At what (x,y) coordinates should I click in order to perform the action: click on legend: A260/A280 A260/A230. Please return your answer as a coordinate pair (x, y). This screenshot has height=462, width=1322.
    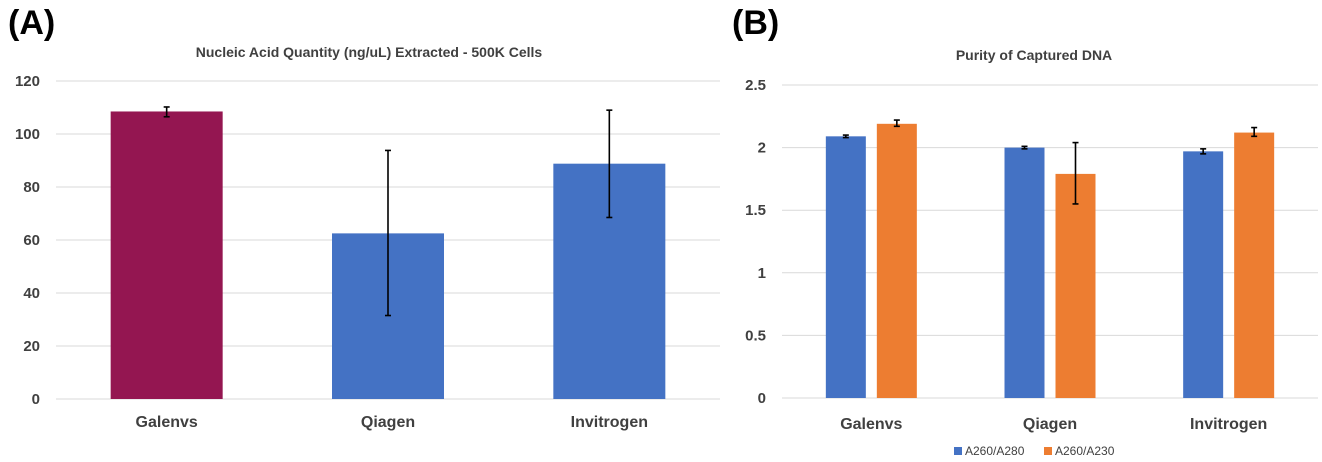
    Looking at the image, I should click on (1034, 451).